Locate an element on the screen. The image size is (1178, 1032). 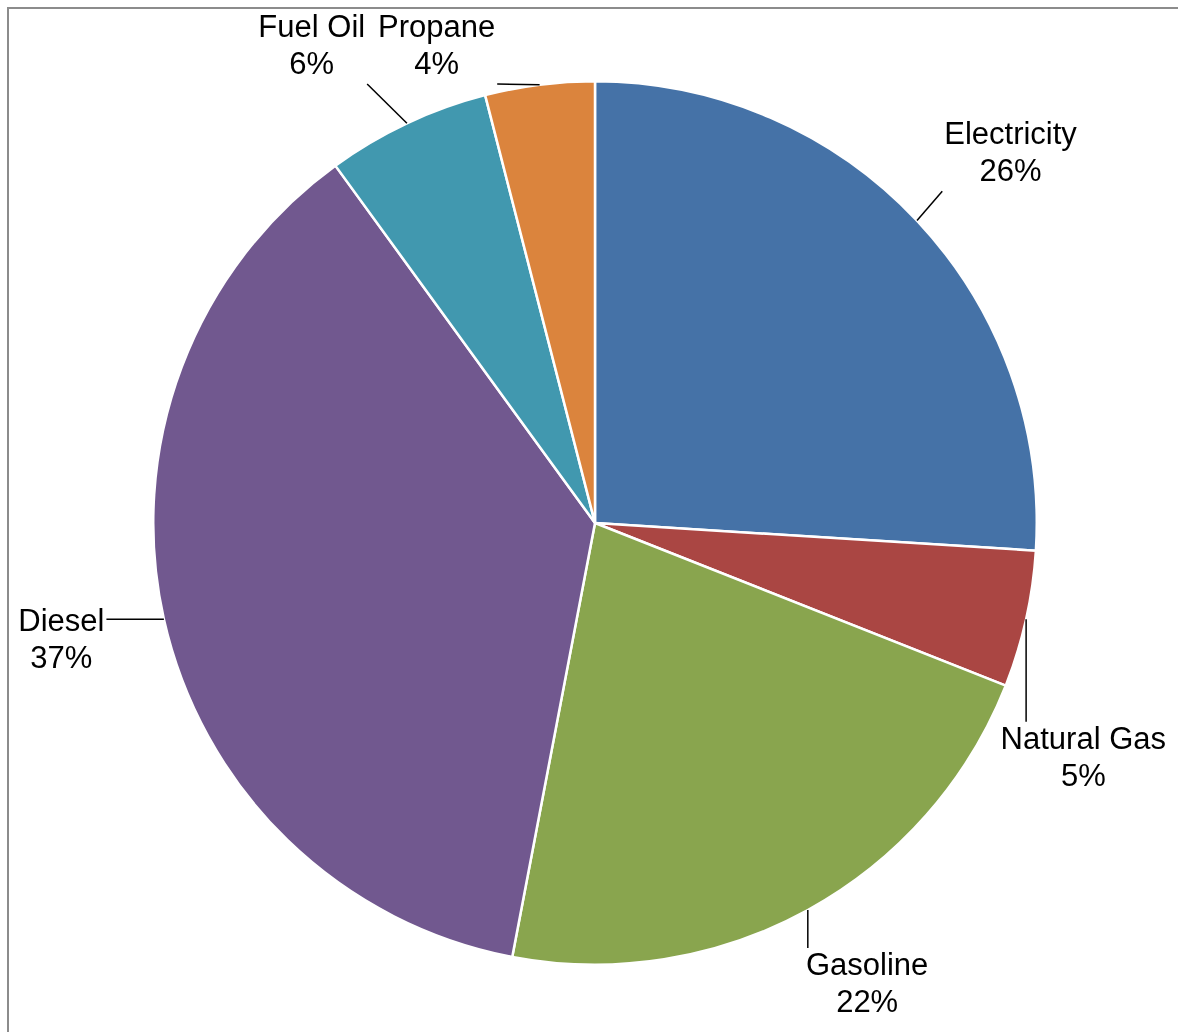
slice-label: Diesel is located at coordinates (61, 620).